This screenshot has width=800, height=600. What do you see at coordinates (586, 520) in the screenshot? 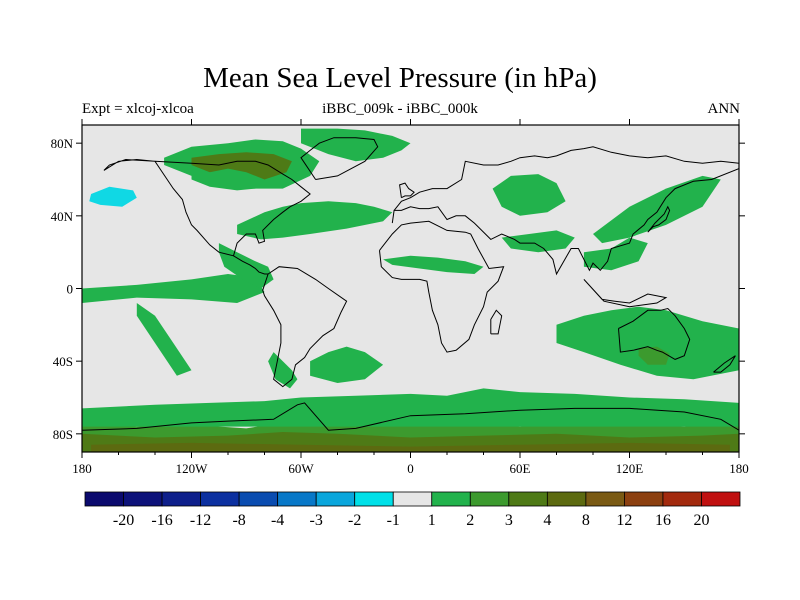
I see `colorbar-label: 8` at bounding box center [586, 520].